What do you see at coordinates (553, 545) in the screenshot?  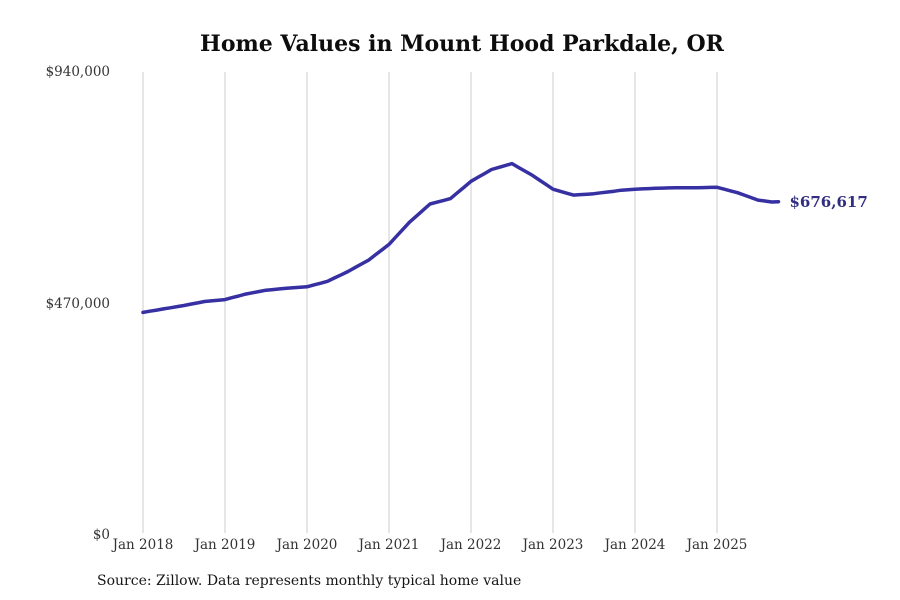 I see `x-tick-label: Jan 2023` at bounding box center [553, 545].